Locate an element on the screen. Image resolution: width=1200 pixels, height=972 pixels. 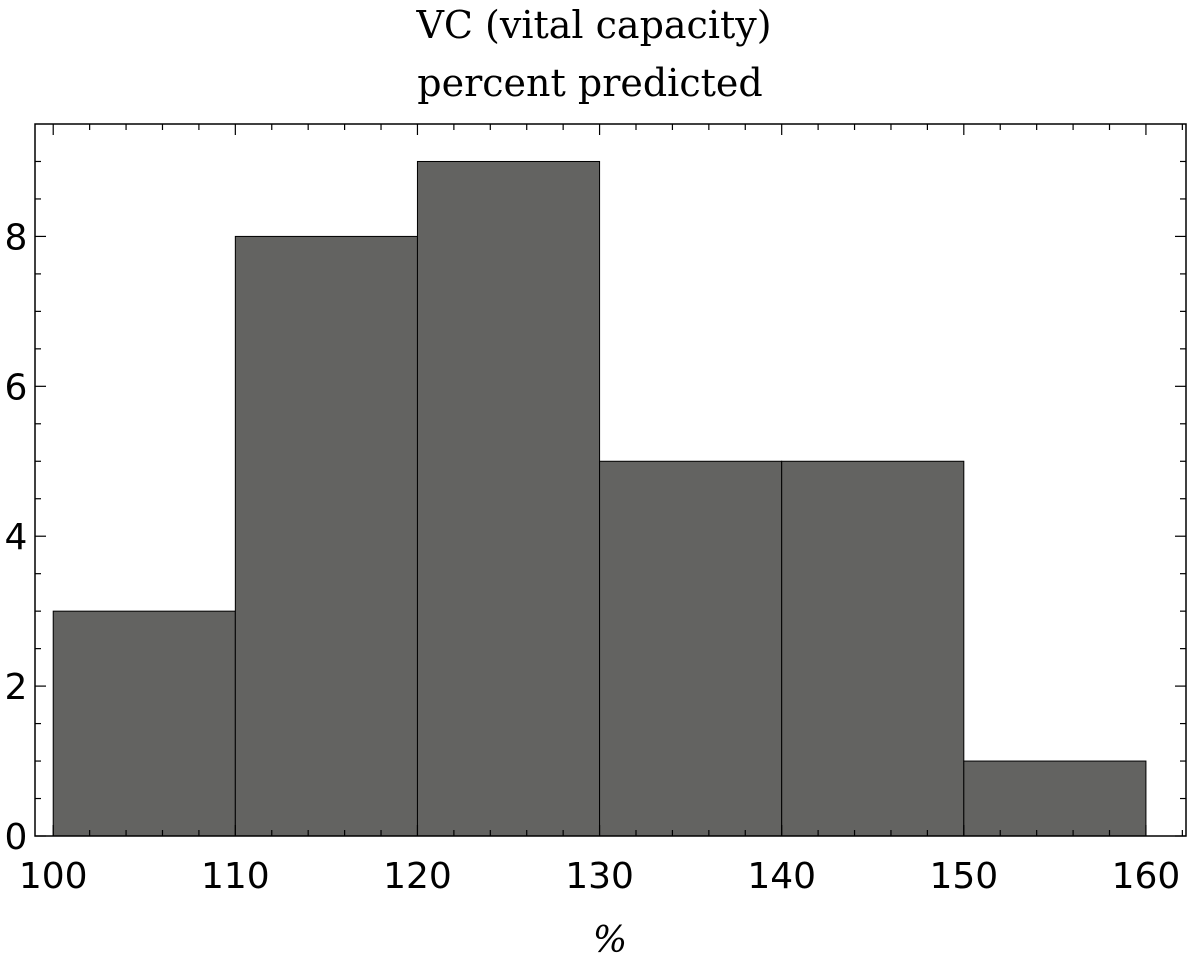
x-tick-label-150: 150 is located at coordinates (963, 876).